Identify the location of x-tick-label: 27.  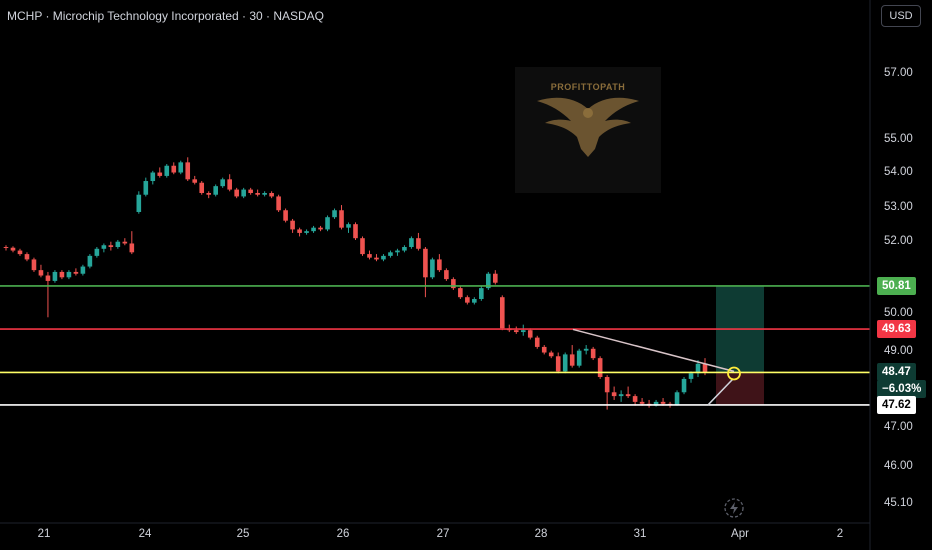
(443, 534).